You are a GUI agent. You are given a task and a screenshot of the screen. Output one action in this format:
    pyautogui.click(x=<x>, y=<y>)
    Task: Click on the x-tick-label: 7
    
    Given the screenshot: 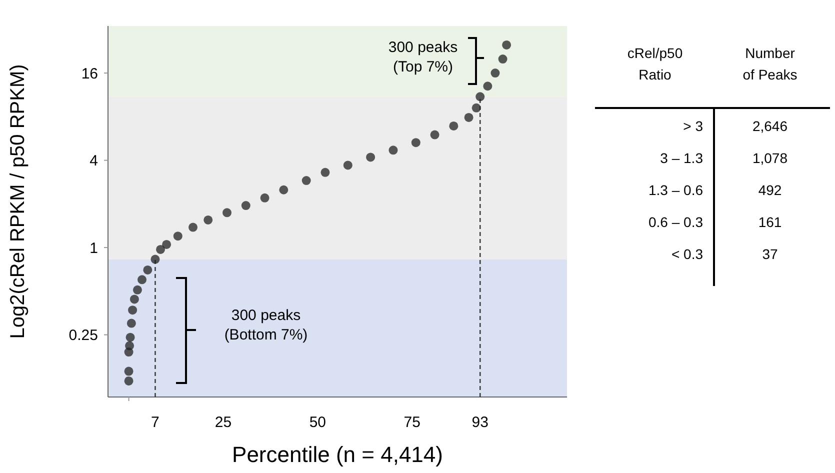 What is the action you would take?
    pyautogui.click(x=155, y=422)
    